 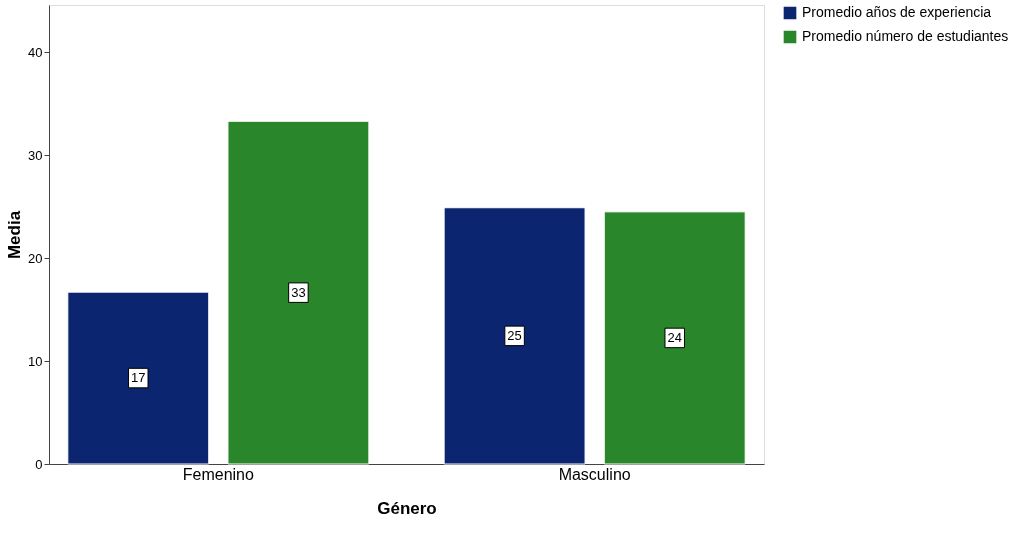 What do you see at coordinates (35, 155) in the screenshot?
I see `y-tick-label: 30` at bounding box center [35, 155].